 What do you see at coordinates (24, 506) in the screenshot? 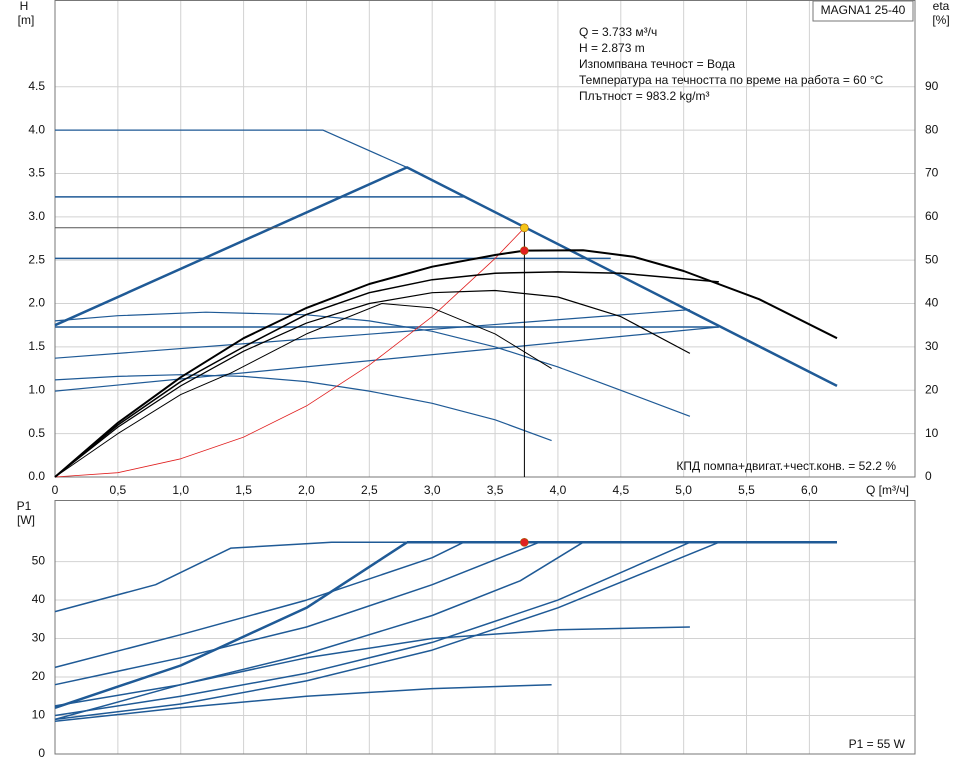
I see `y-axis-label: P1` at bounding box center [24, 506].